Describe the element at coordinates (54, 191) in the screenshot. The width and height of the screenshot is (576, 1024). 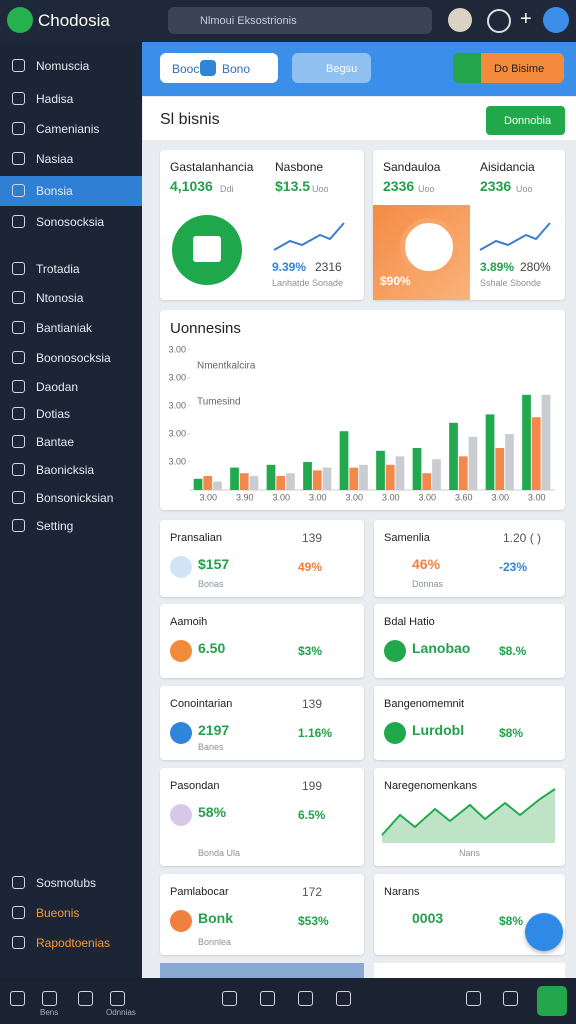
I see `nav-item: Bonsia` at that location.